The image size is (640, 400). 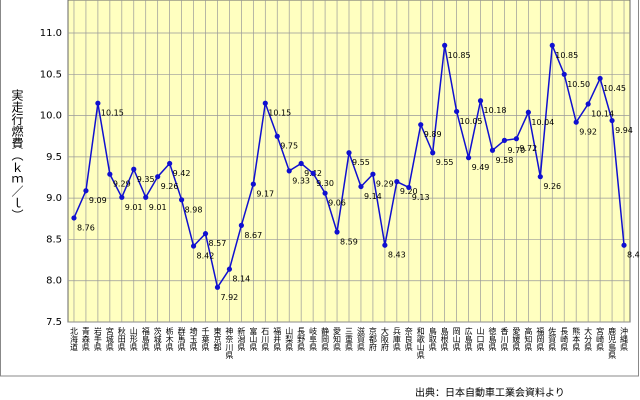 What do you see at coordinates (170, 186) in the screenshot?
I see `data-label: 9.26` at bounding box center [170, 186].